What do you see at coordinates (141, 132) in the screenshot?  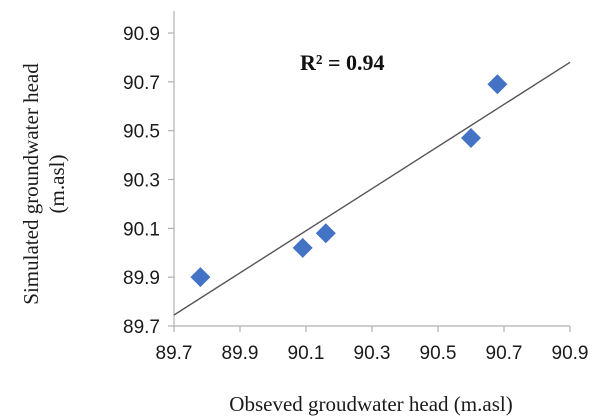 I see `y-tick-label: 90.5` at bounding box center [141, 132].